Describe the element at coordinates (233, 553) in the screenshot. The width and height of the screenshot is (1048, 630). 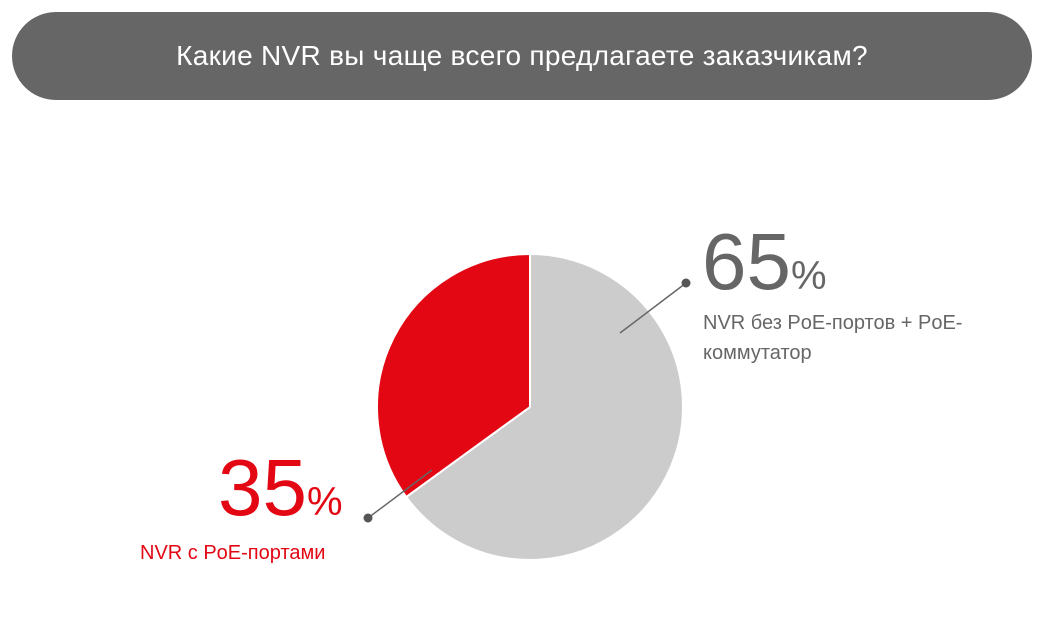
I see `category-label: NVR с PoE-портами` at that location.